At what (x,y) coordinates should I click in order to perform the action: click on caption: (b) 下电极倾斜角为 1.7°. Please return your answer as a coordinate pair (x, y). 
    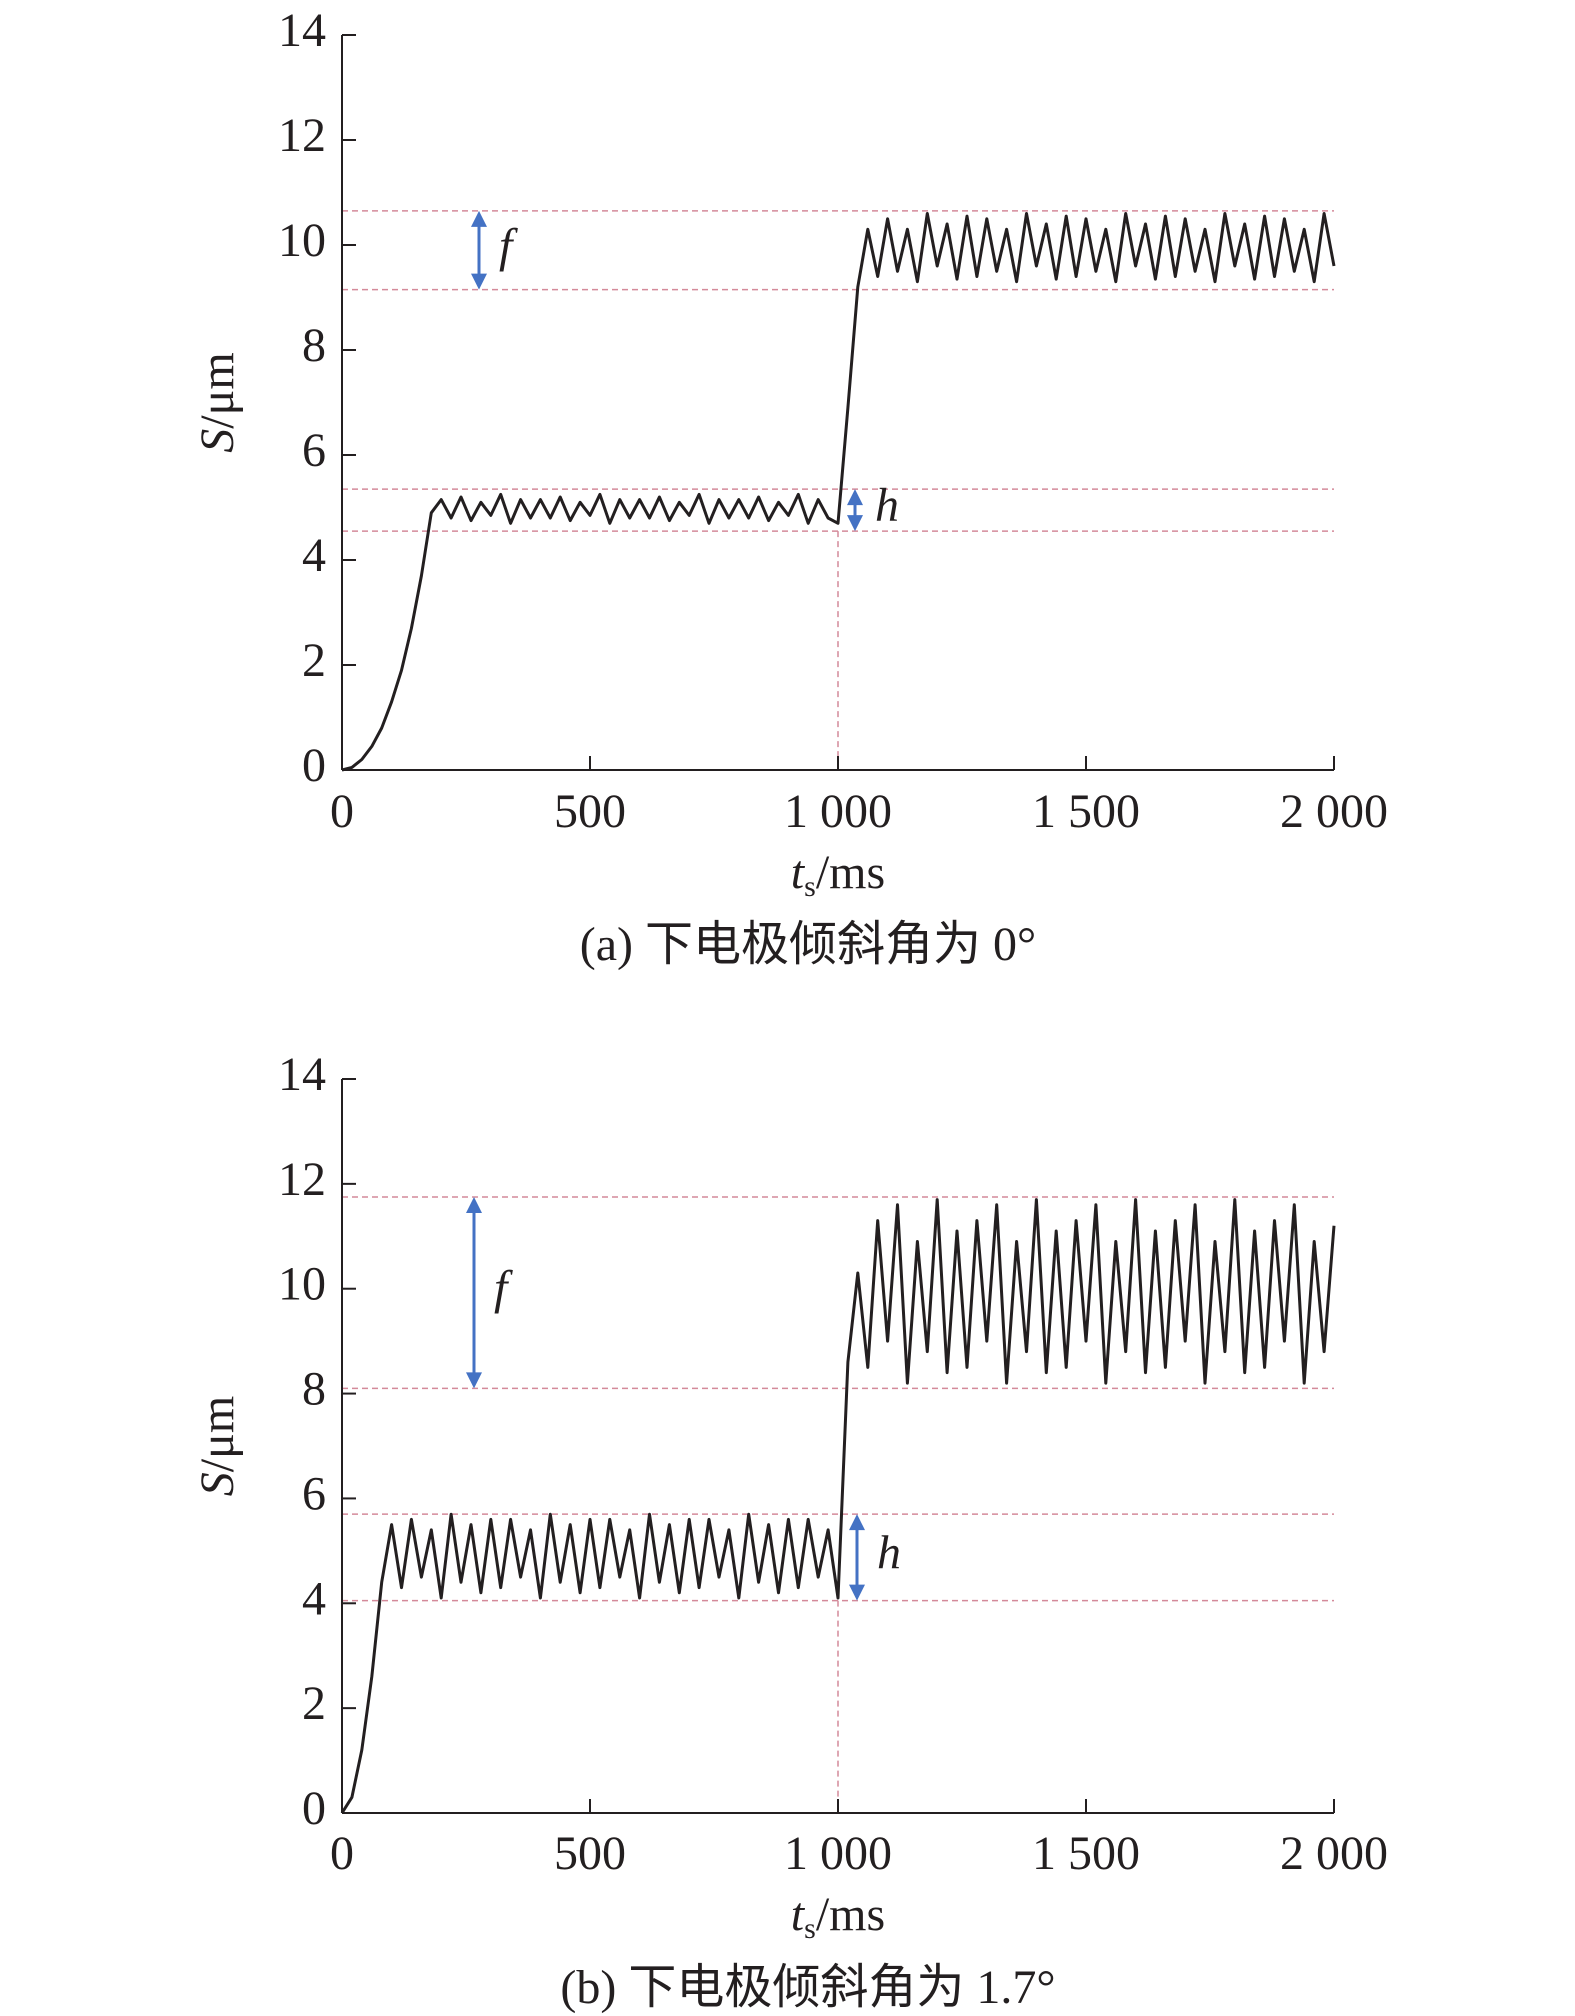
    Looking at the image, I should click on (807, 1987).